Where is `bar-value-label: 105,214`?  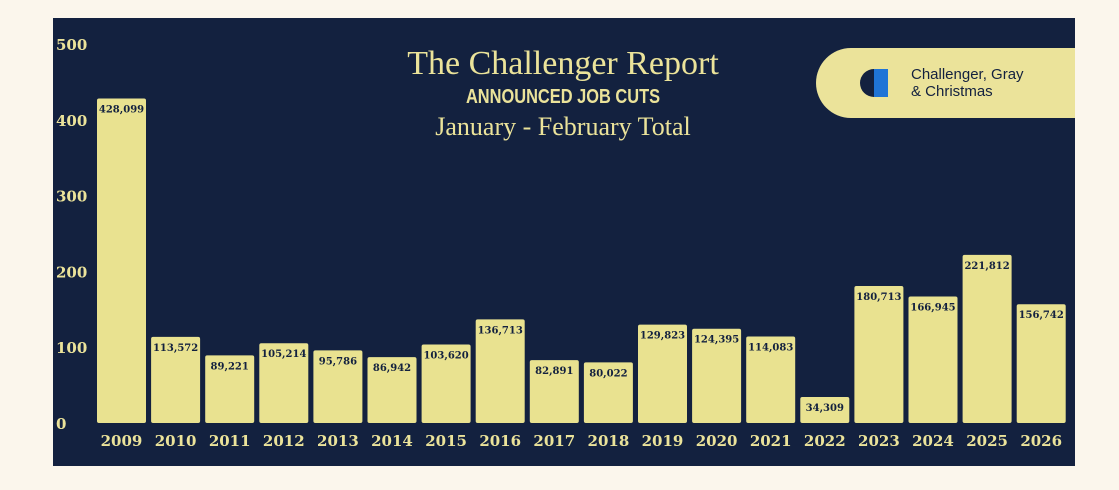
bar-value-label: 105,214 is located at coordinates (283, 354).